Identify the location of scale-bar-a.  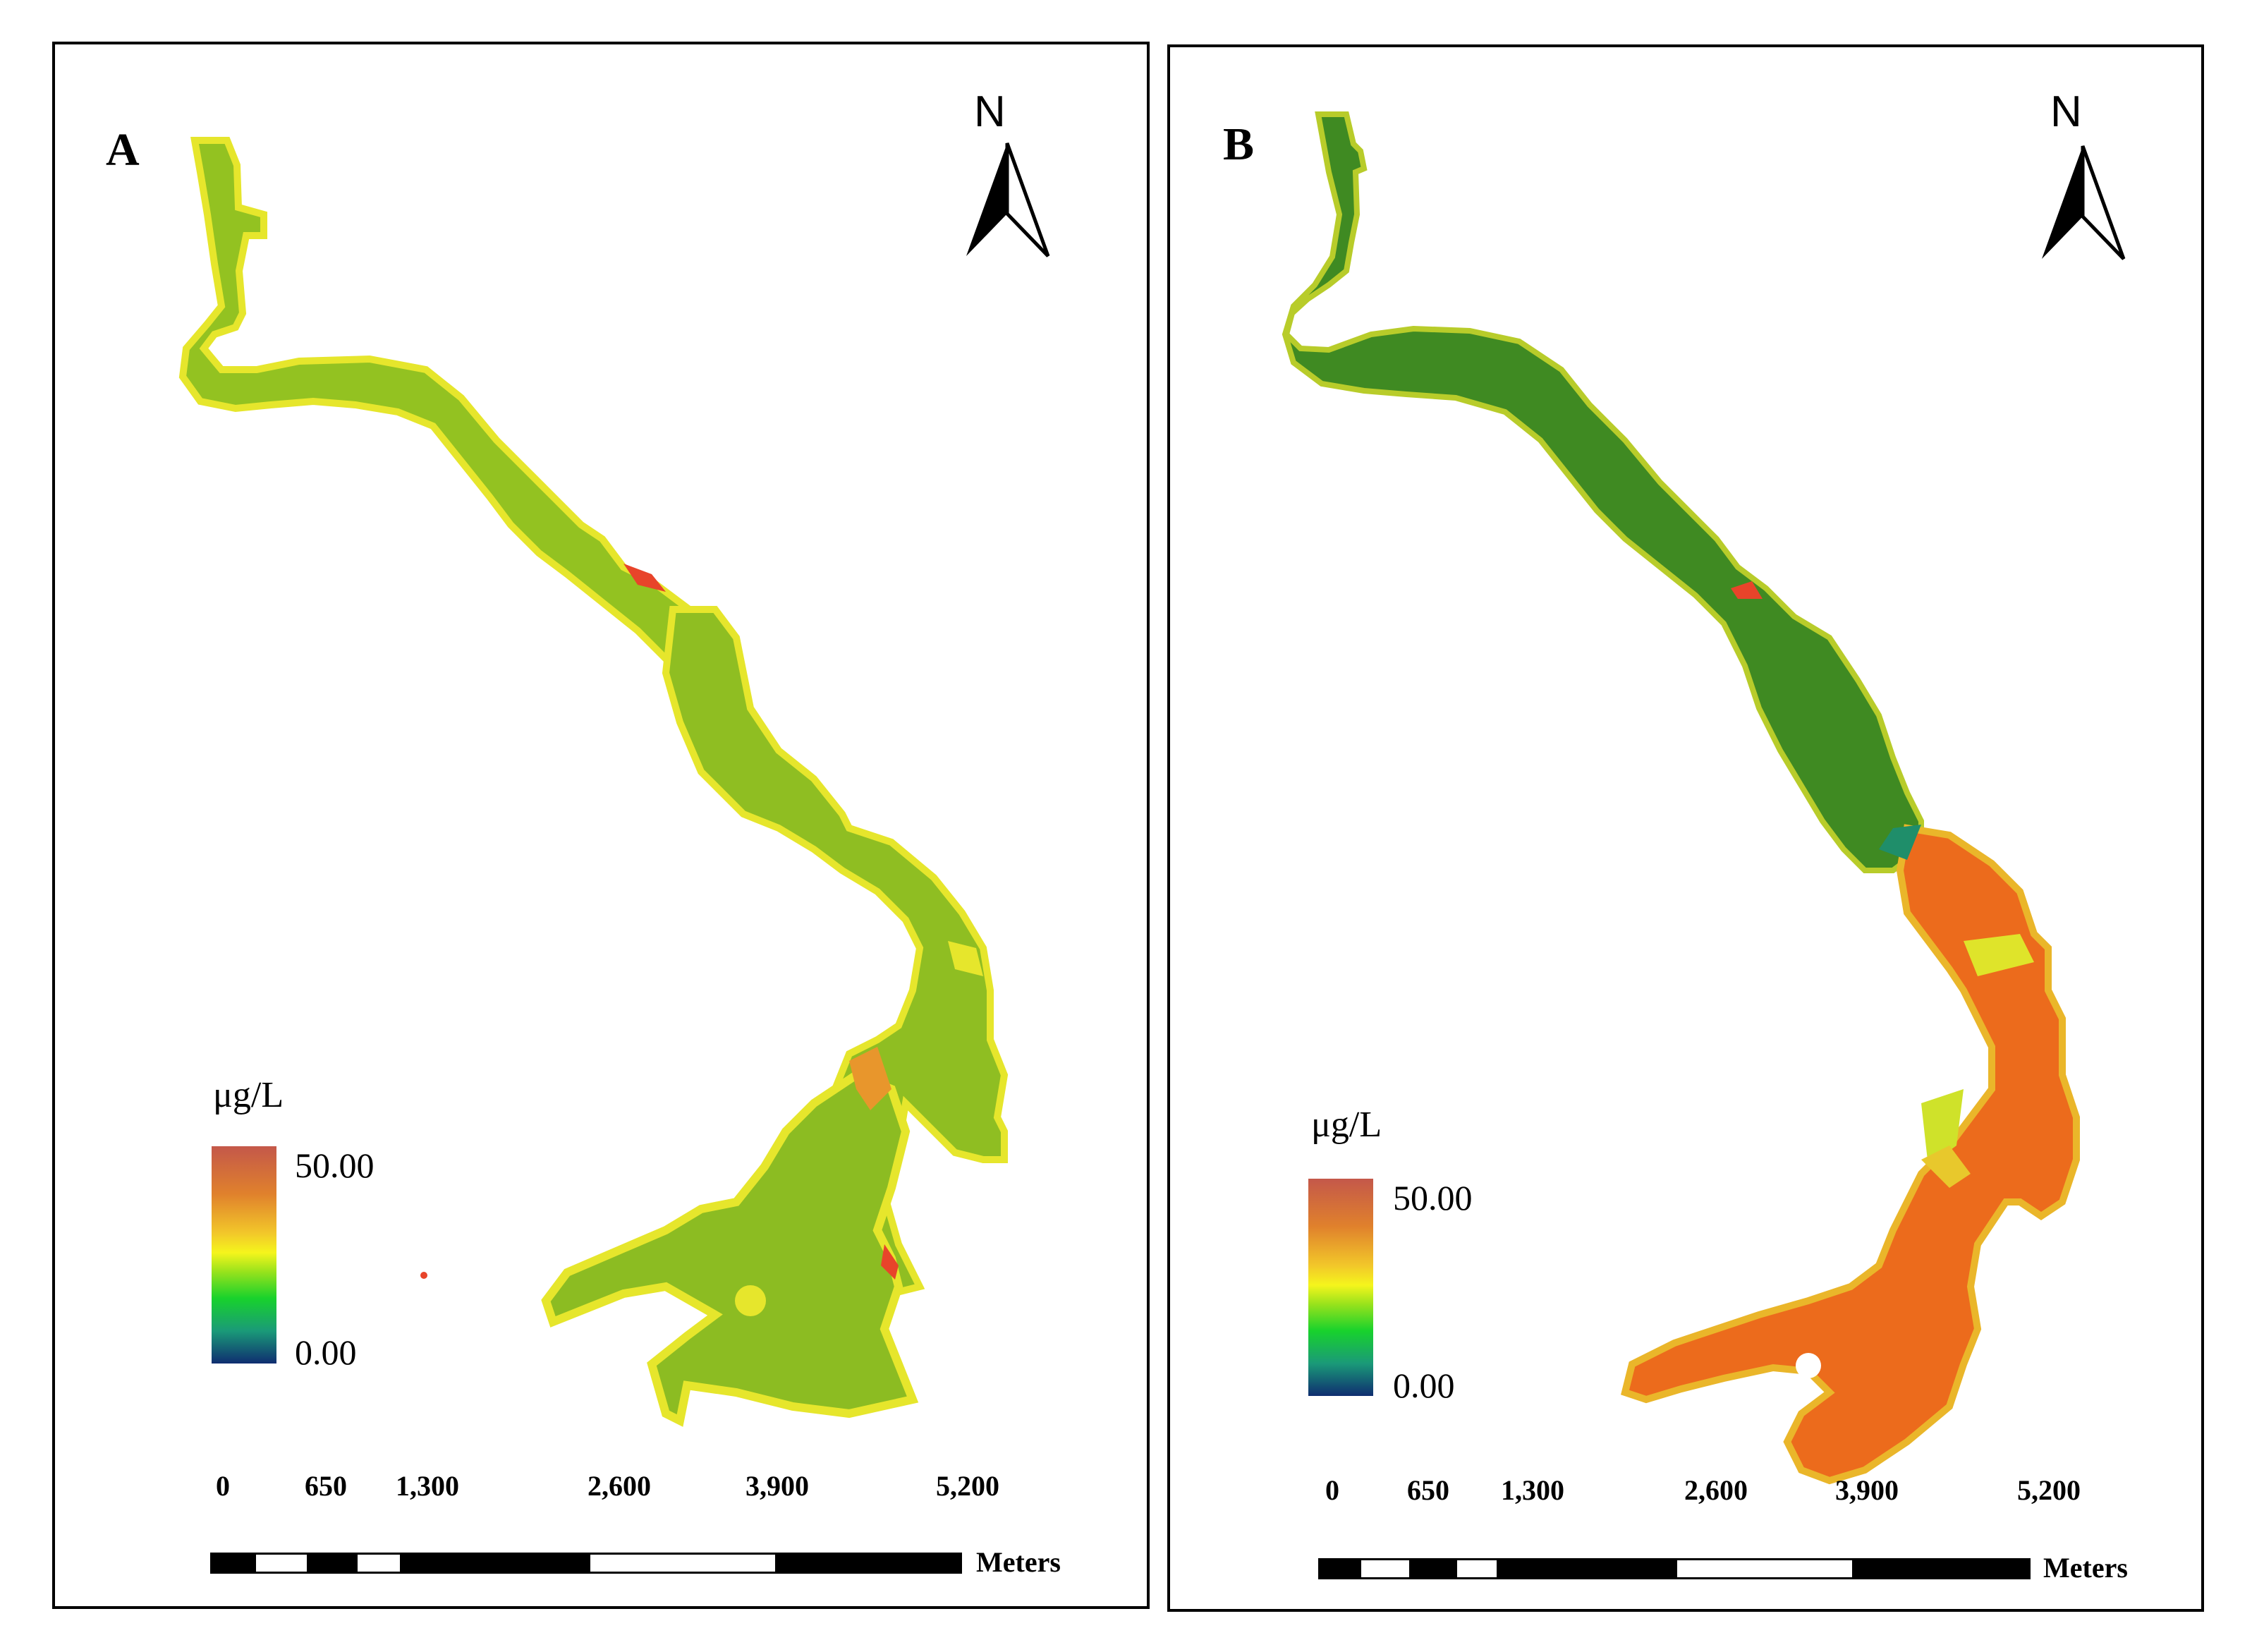
(586, 1563).